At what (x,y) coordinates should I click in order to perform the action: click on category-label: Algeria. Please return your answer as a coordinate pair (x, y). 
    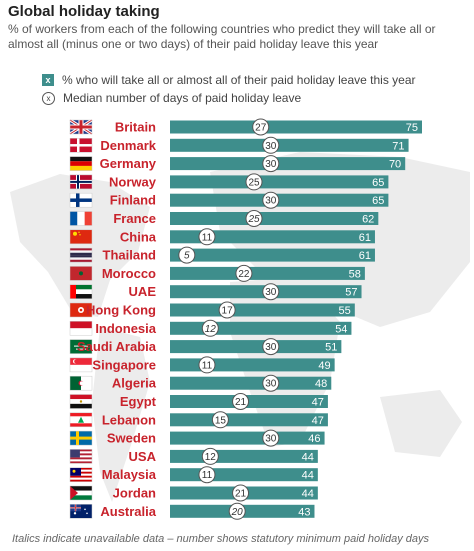
    Looking at the image, I should click on (134, 383).